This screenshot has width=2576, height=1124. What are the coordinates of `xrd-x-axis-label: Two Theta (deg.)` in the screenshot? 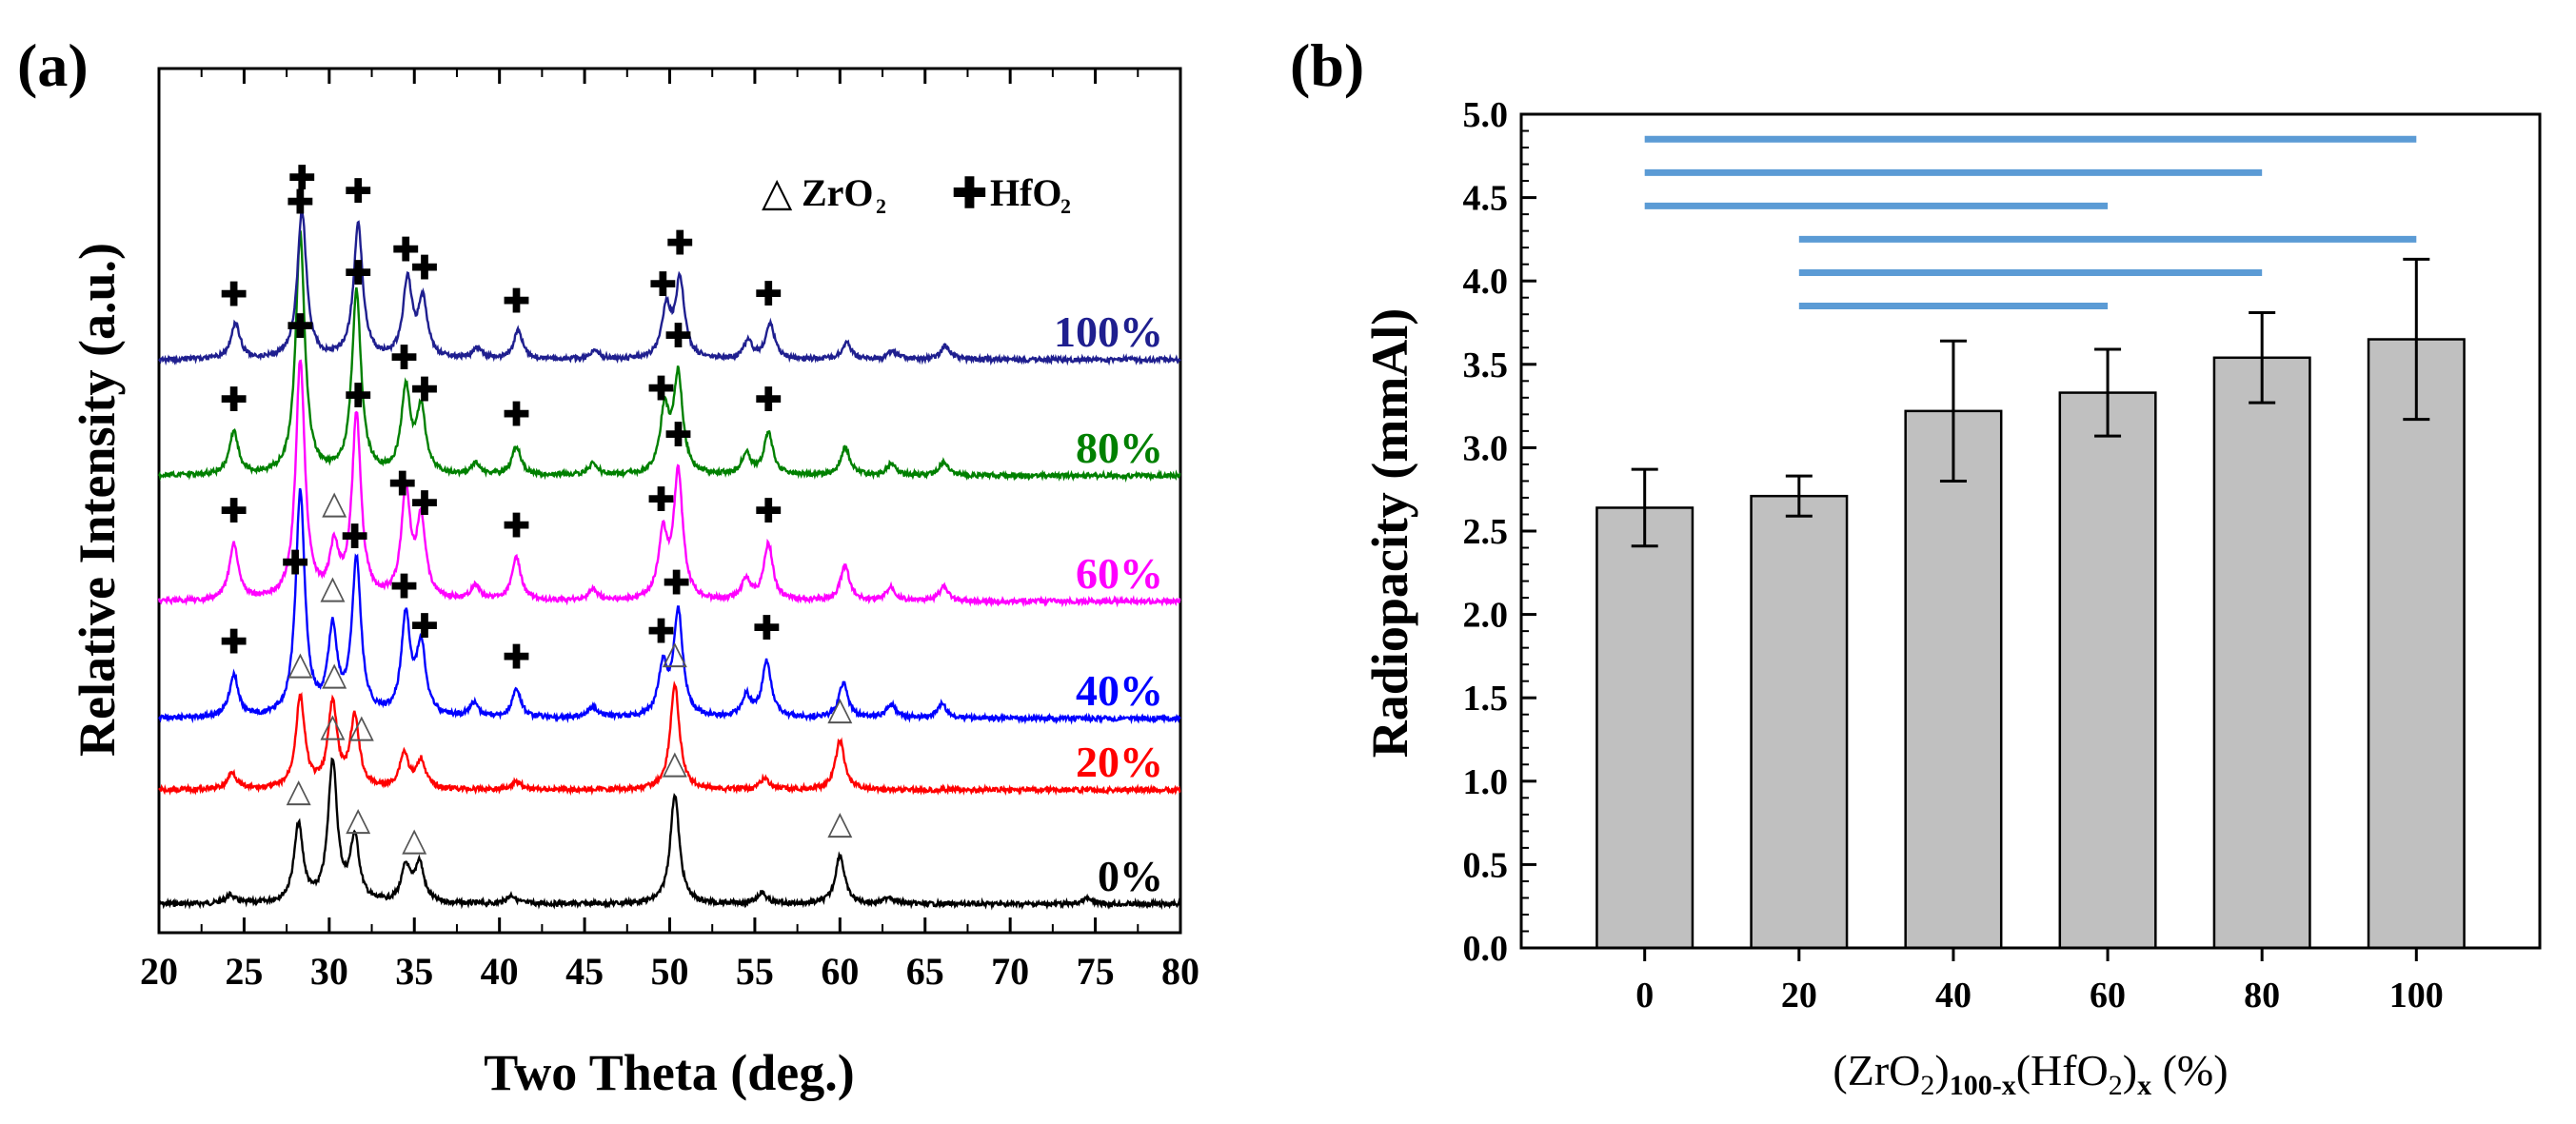 It's located at (669, 1072).